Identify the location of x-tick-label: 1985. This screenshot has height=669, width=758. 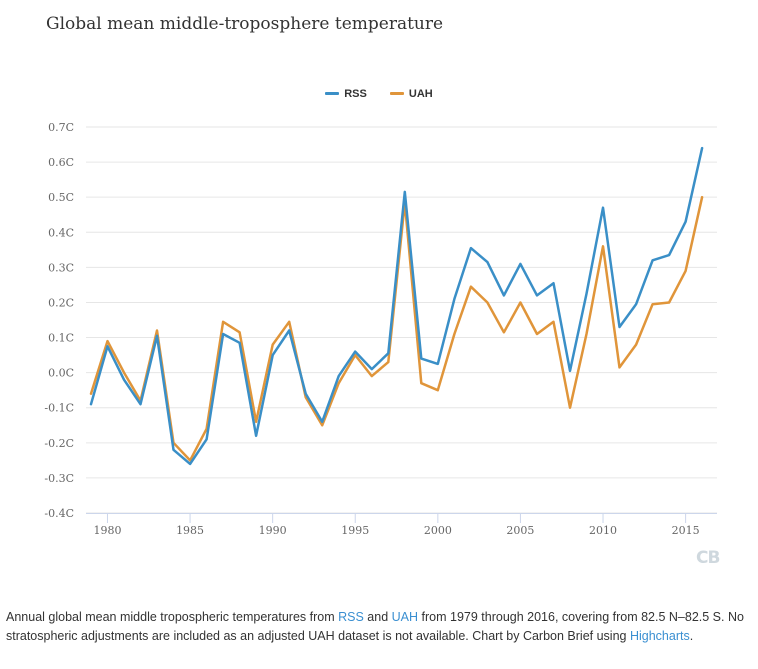
(190, 530).